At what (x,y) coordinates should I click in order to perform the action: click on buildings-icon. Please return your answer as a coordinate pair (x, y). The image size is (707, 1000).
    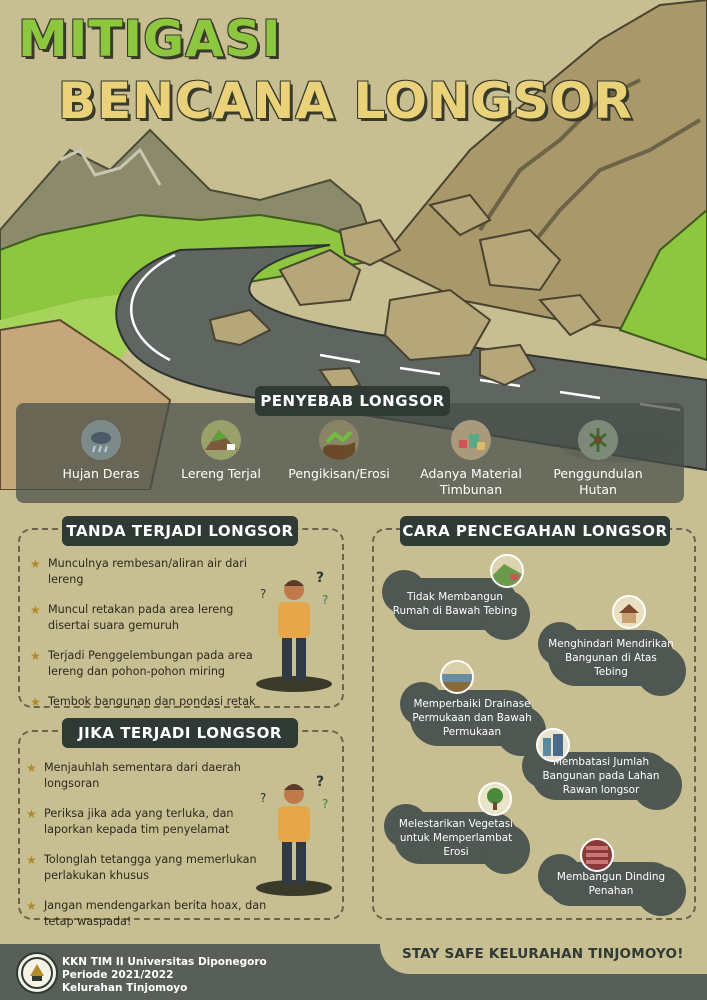
    Looking at the image, I should click on (553, 745).